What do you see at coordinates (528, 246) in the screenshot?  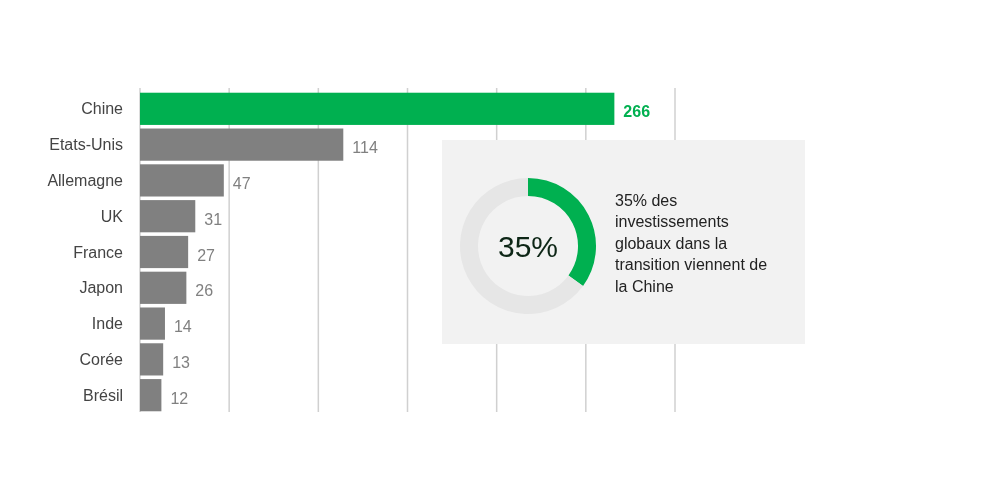 I see `annotation: 35%` at bounding box center [528, 246].